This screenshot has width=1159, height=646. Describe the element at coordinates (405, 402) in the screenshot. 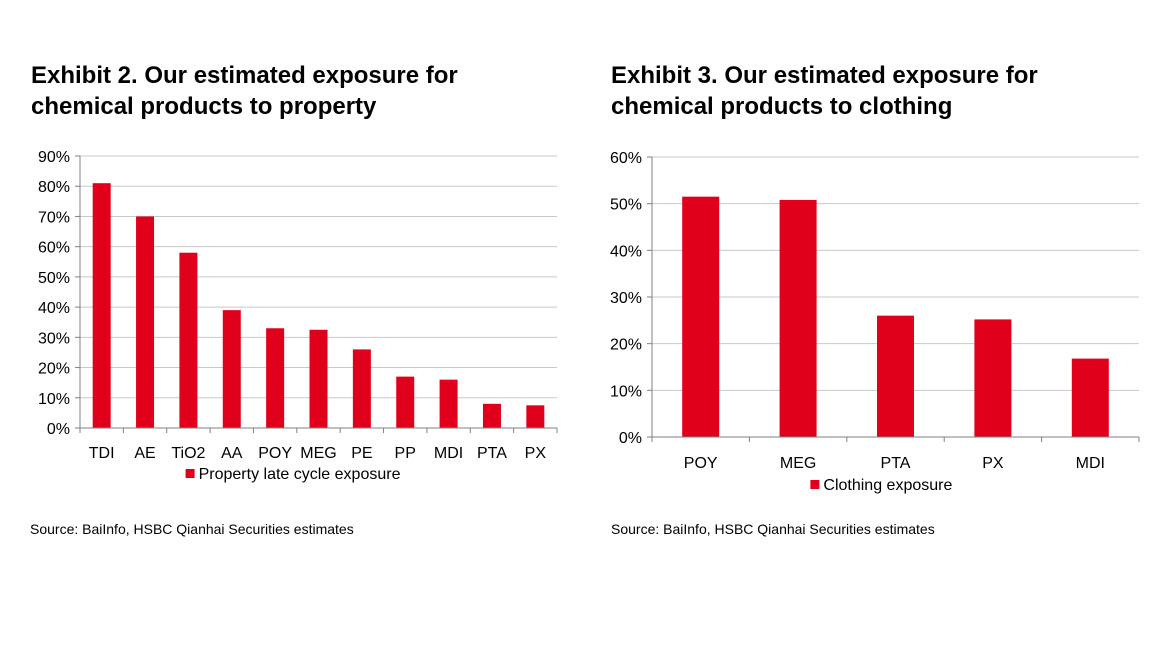

I see `bar-pp` at that location.